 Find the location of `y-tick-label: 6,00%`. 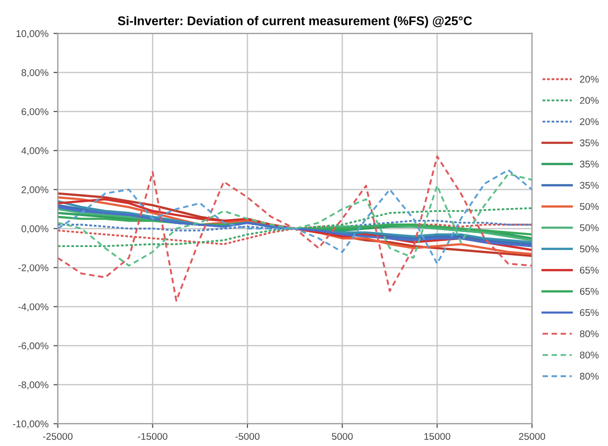

y-tick-label: 6,00% is located at coordinates (35, 112).